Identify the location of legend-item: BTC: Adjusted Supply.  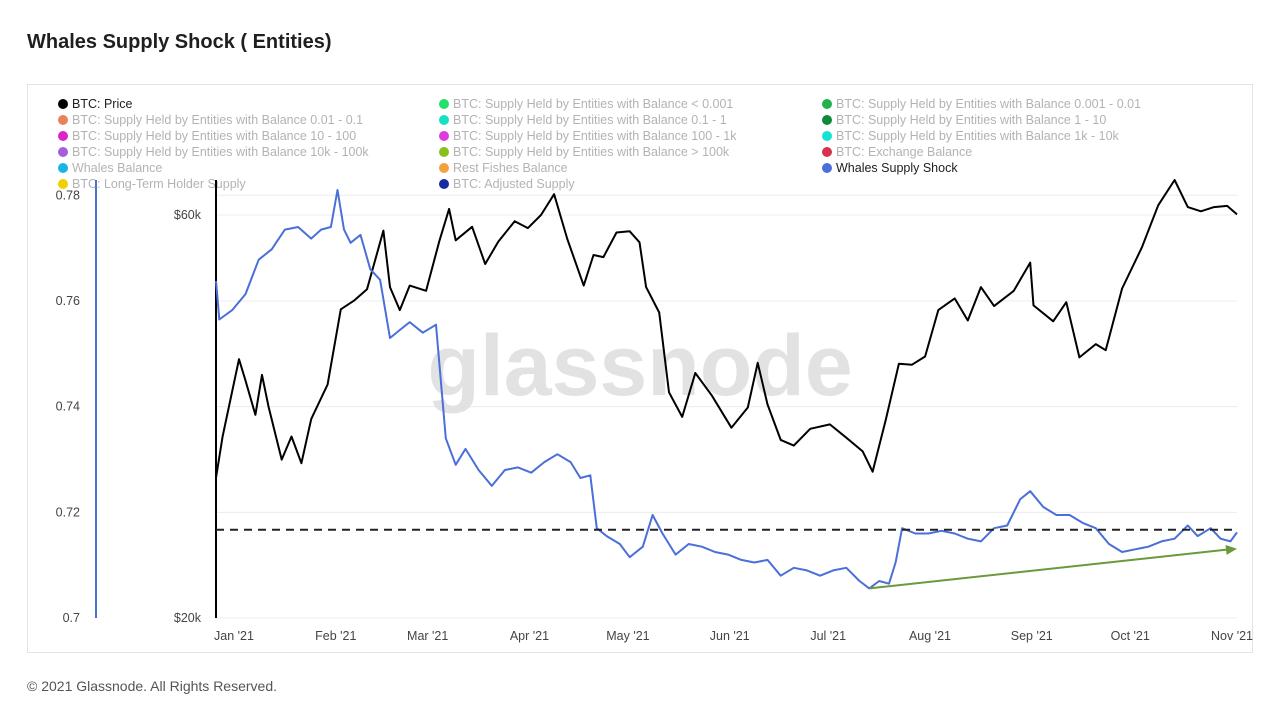
(507, 184).